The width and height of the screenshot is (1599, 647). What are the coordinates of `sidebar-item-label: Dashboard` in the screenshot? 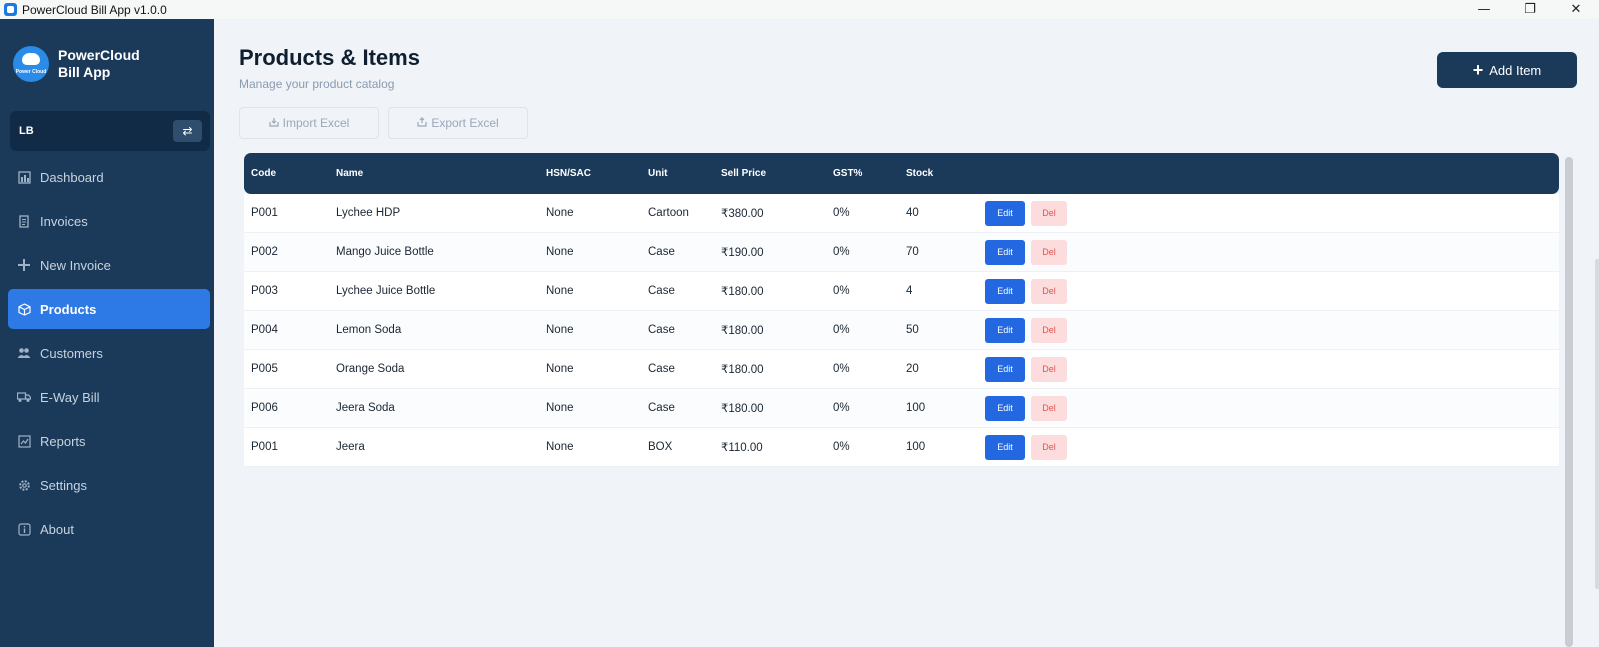 It's located at (72, 177).